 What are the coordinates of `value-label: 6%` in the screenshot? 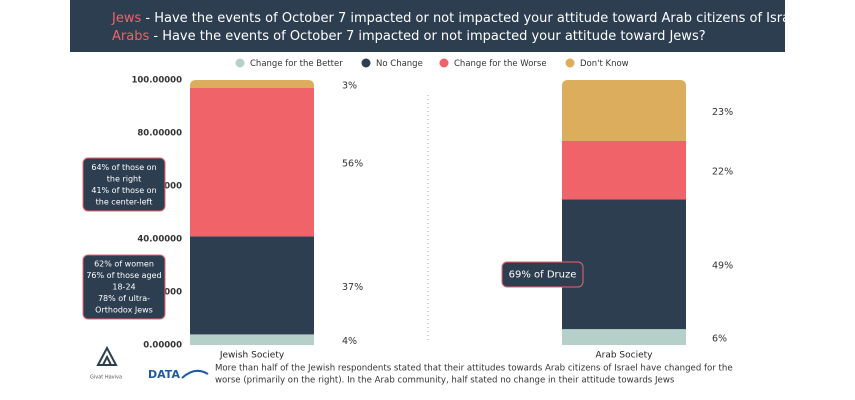 It's located at (719, 339).